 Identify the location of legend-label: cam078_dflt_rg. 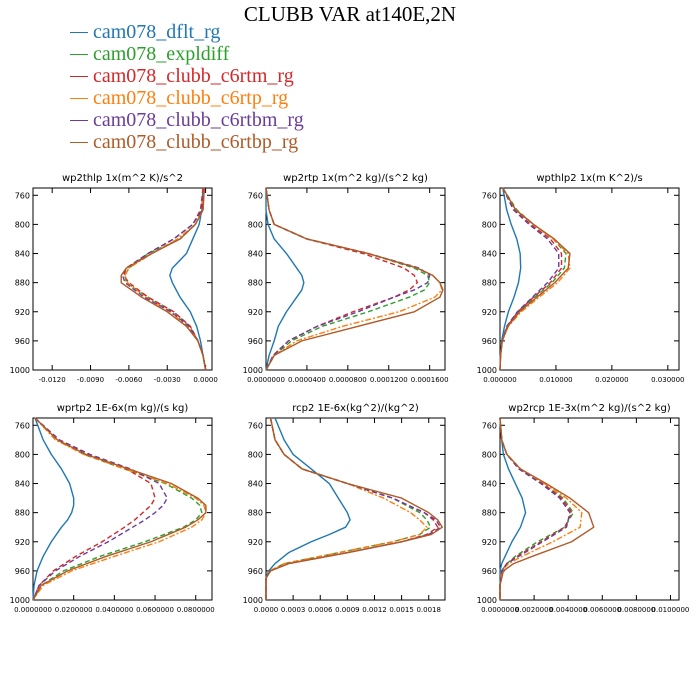
(157, 32).